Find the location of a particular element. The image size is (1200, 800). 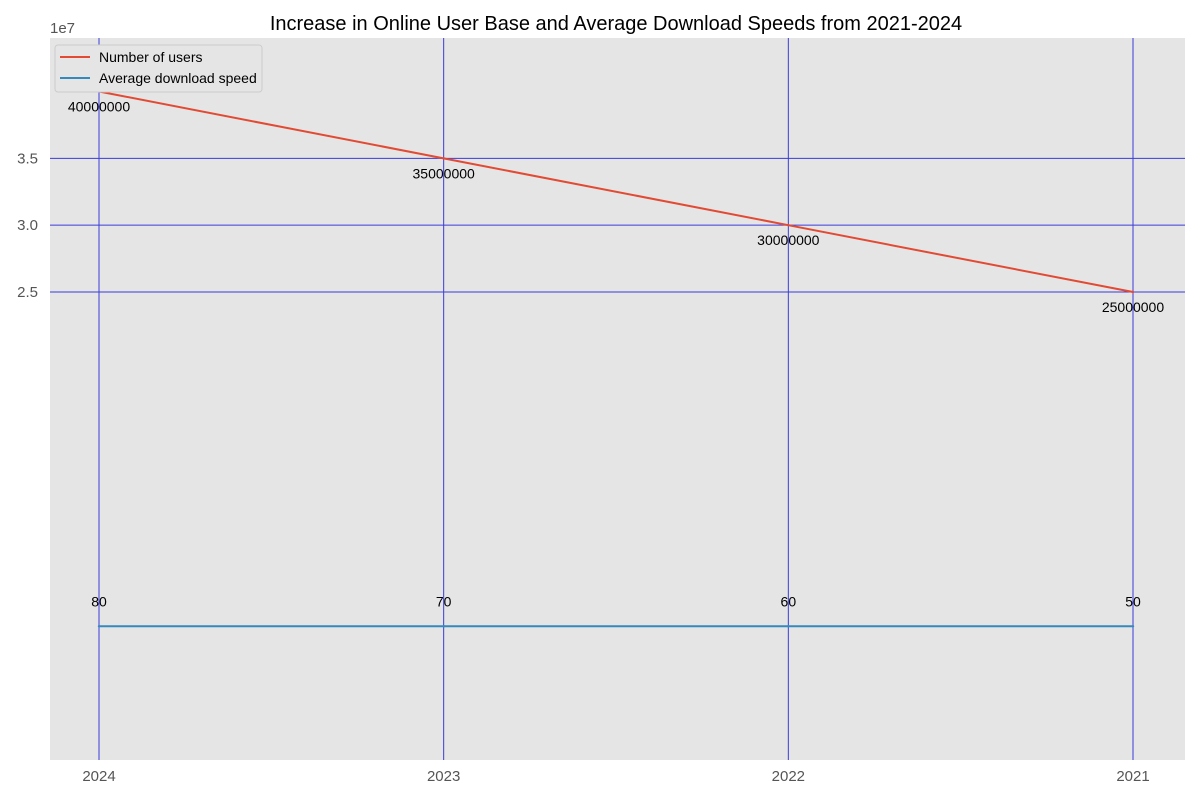

data-label-number-of-users-2024: 40000000 is located at coordinates (99, 106).